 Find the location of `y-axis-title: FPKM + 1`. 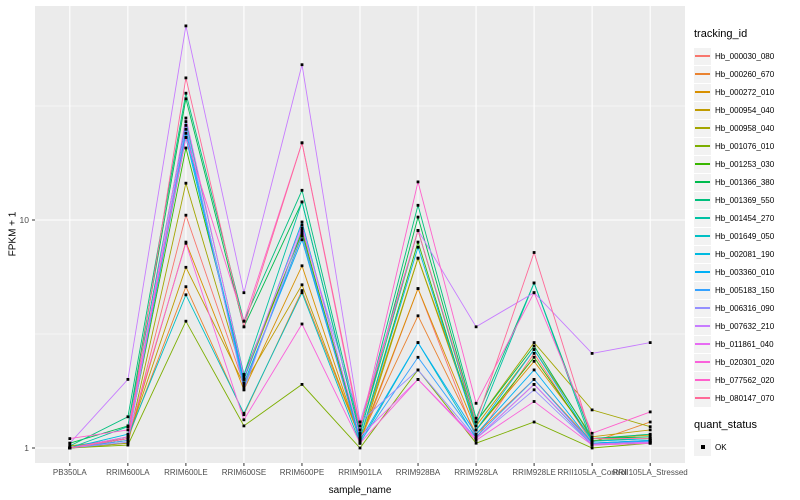

y-axis-title: FPKM + 1 is located at coordinates (13, 234).